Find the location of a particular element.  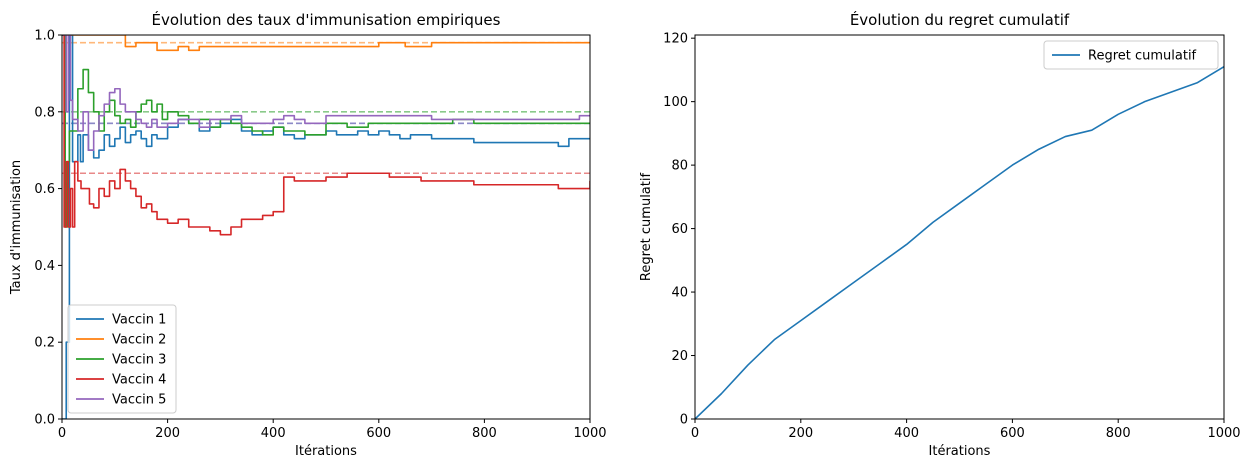

legend: Regret cumulatif is located at coordinates (1131, 55).